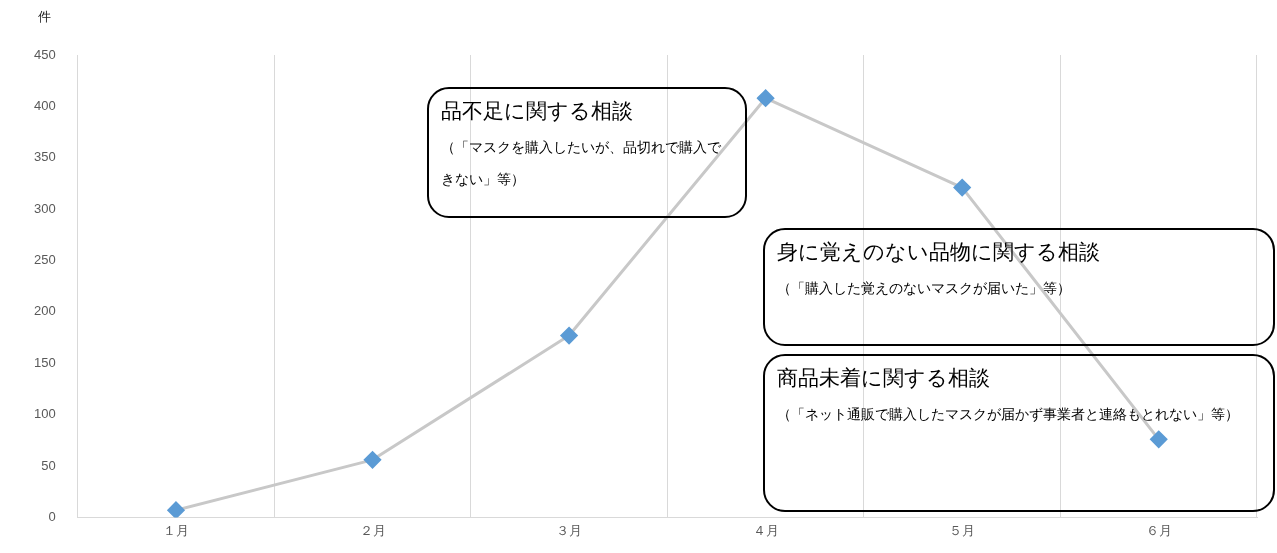 This screenshot has height=553, width=1277. I want to click on y-tick-label: 0, so click(52, 516).